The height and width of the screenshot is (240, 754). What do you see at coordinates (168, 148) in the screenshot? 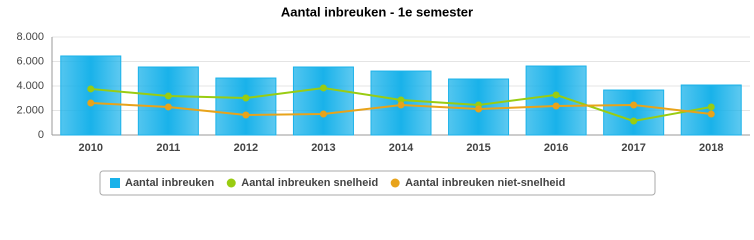
I see `x-tick-label: 2011` at bounding box center [168, 148].